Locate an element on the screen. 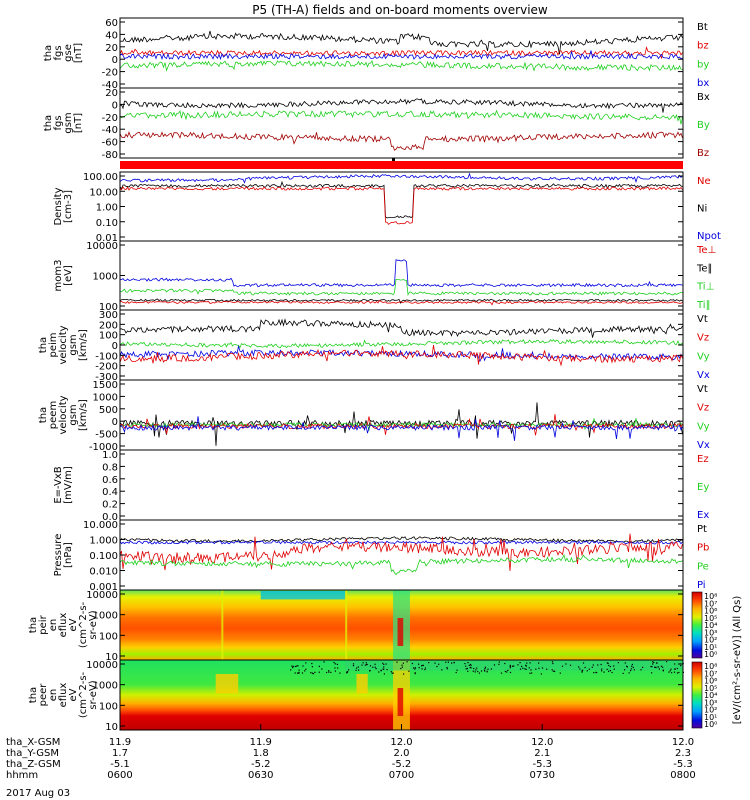 The width and height of the screenshot is (750, 800). legend-entry: Ne is located at coordinates (704, 181).